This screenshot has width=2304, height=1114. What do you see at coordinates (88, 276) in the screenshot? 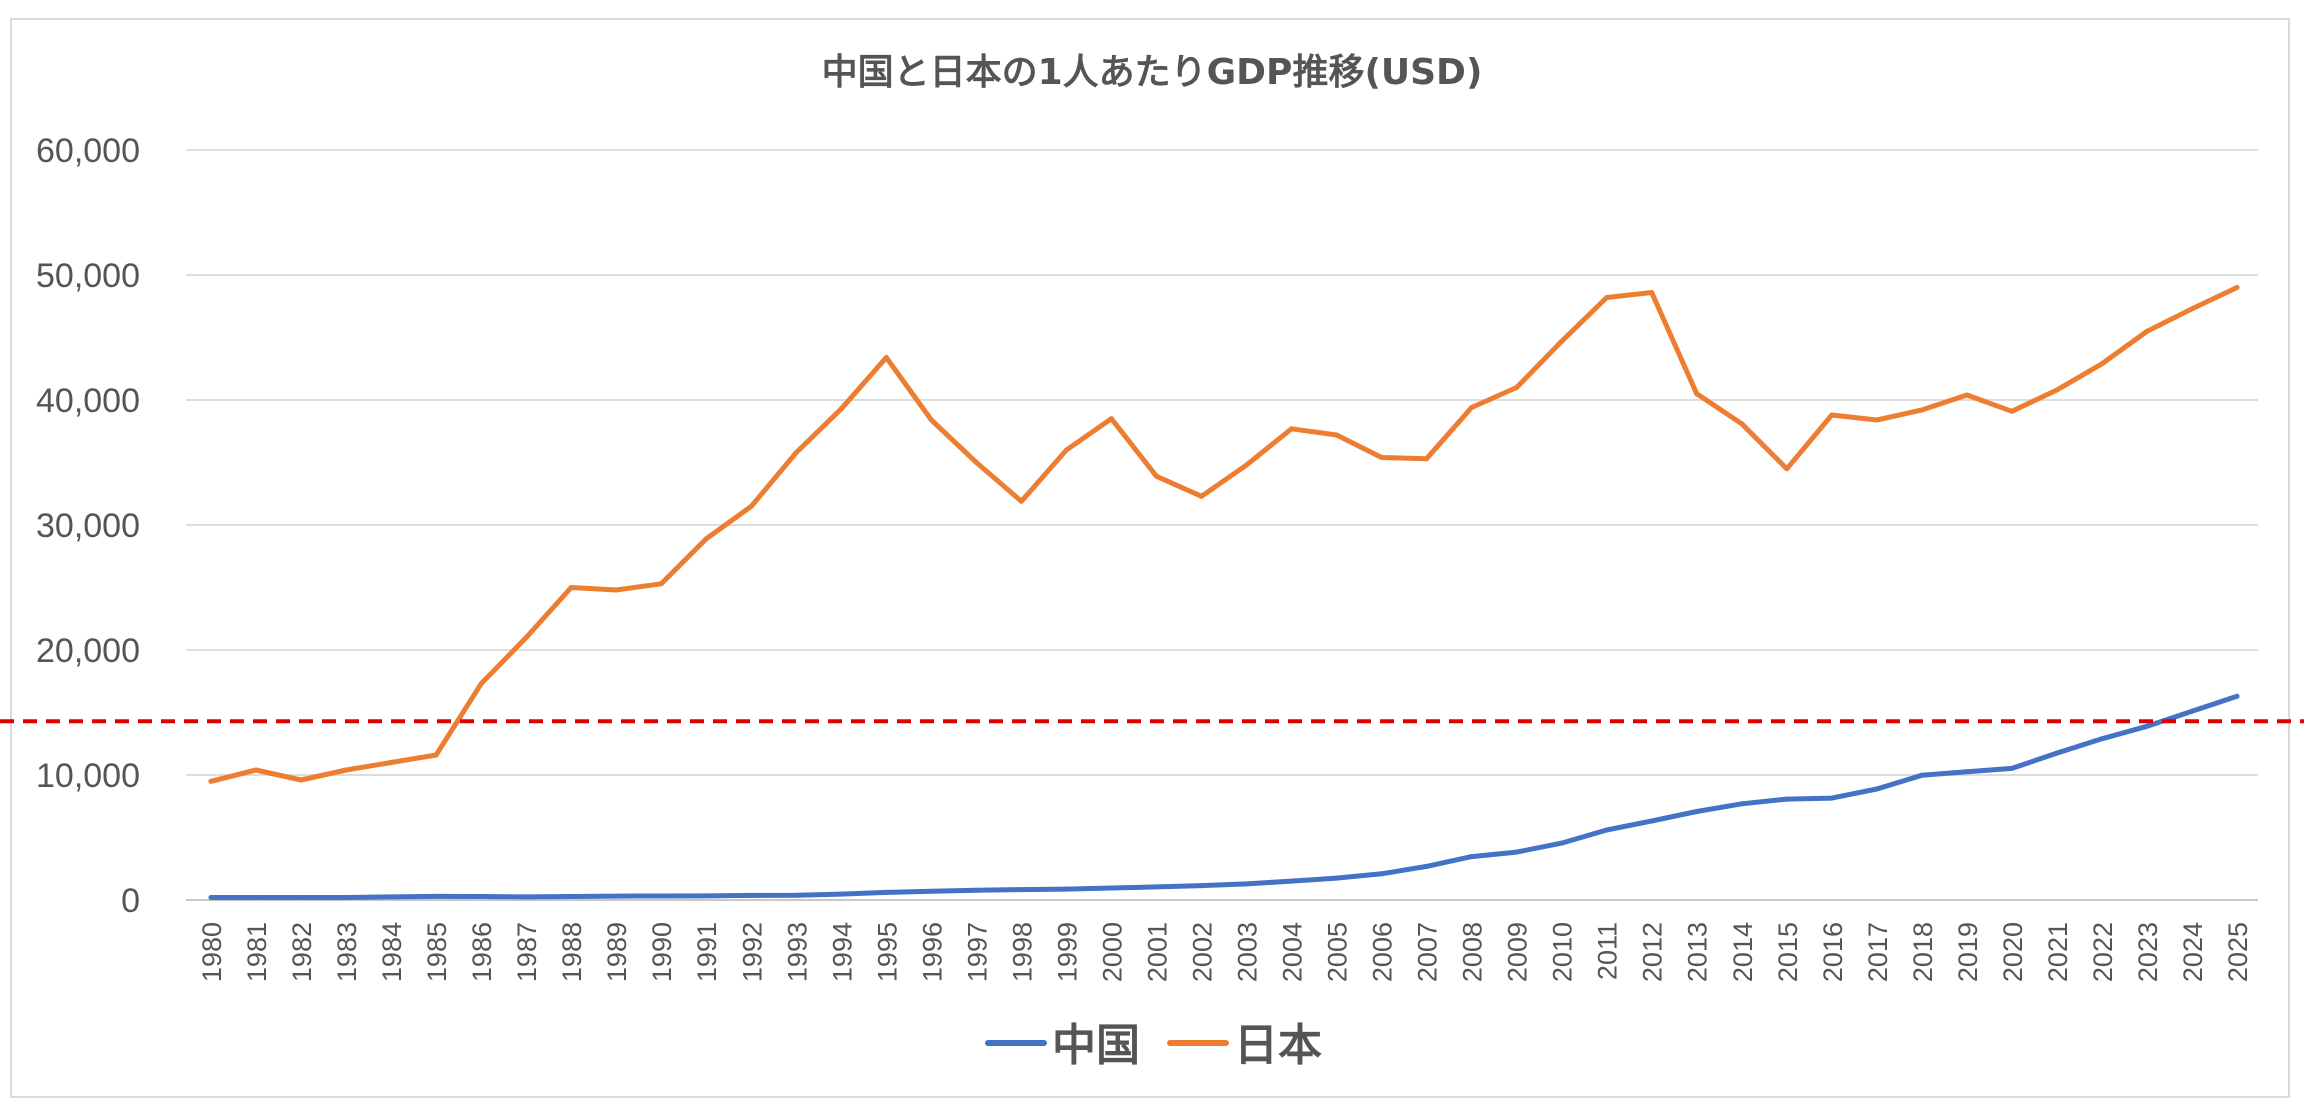
I see `y-tick-label: 50,000` at bounding box center [88, 276].